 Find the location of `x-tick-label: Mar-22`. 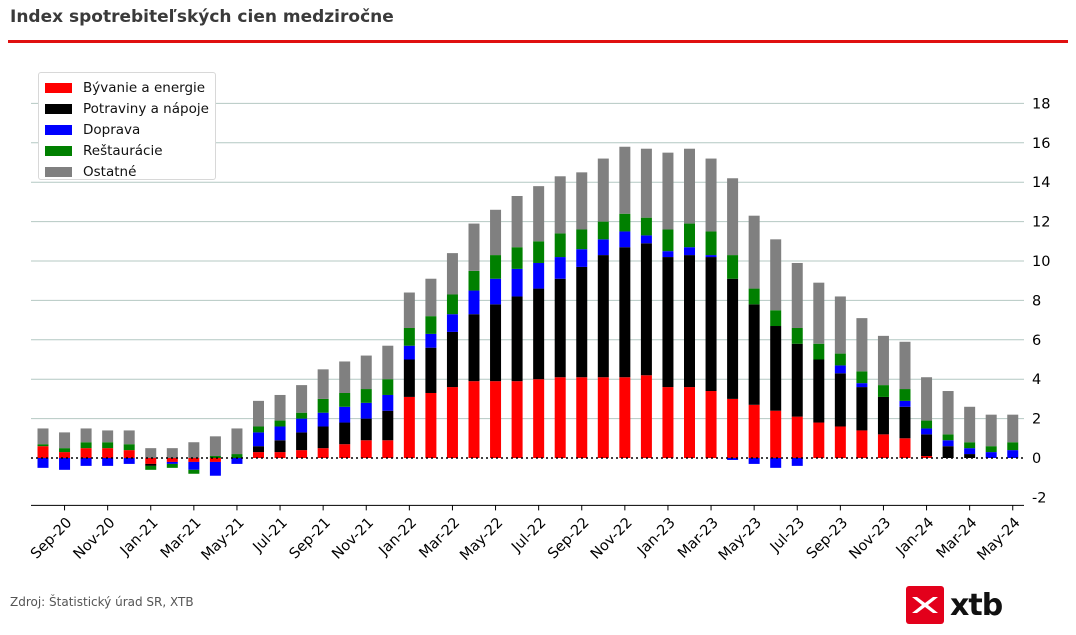

x-tick-label: Mar-22 is located at coordinates (440, 538).